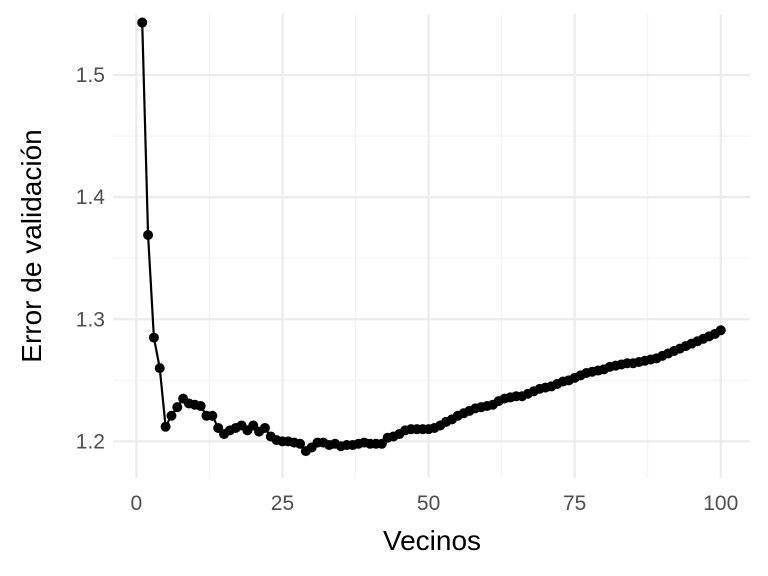 This screenshot has height=576, width=768. I want to click on y-tick-label: 1.3, so click(90, 319).